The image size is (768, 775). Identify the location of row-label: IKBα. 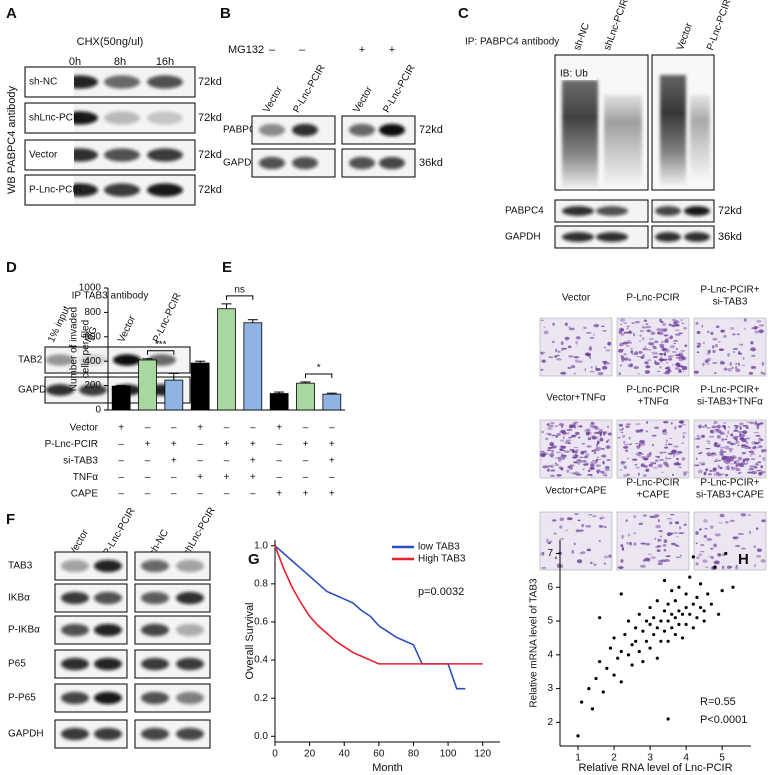
(19, 598).